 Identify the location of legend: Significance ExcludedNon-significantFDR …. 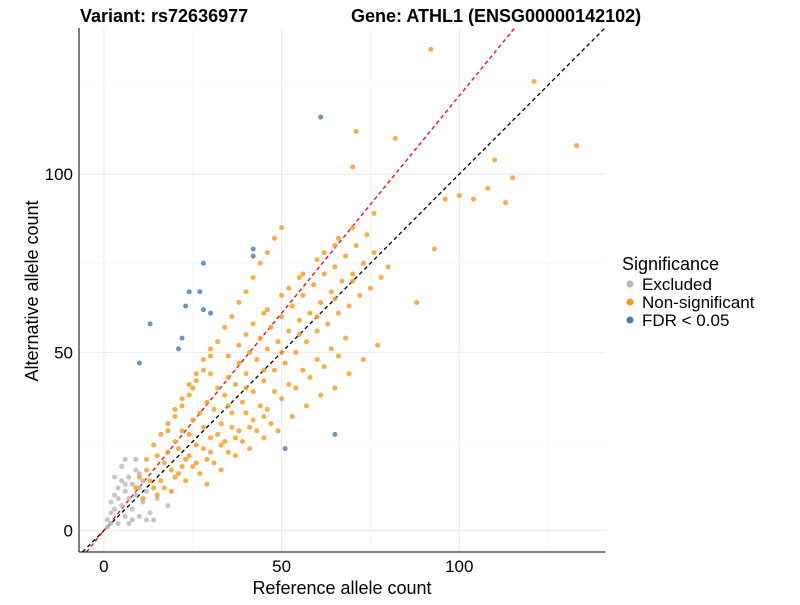
(688, 292).